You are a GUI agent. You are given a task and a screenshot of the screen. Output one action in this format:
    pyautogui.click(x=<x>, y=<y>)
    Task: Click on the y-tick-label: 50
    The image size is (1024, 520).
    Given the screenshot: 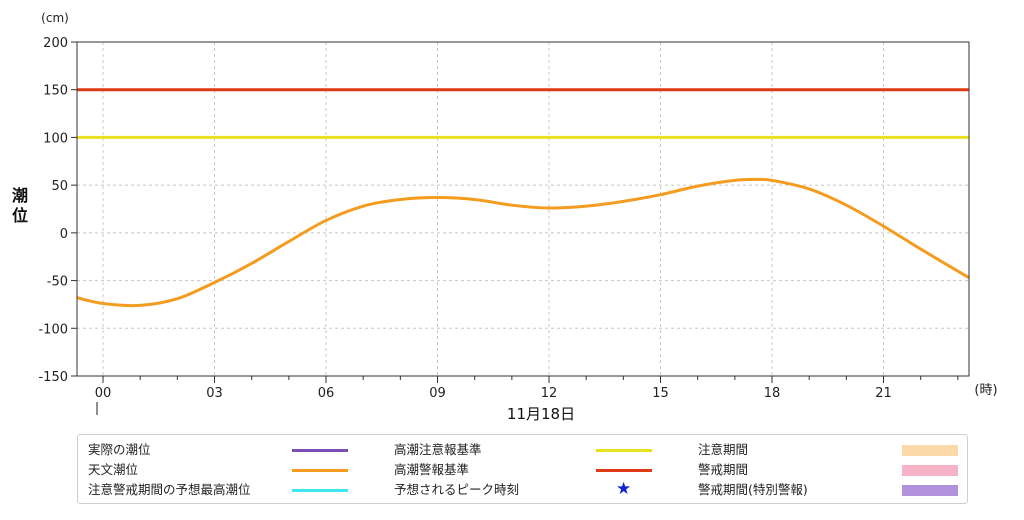 What is the action you would take?
    pyautogui.click(x=59, y=186)
    